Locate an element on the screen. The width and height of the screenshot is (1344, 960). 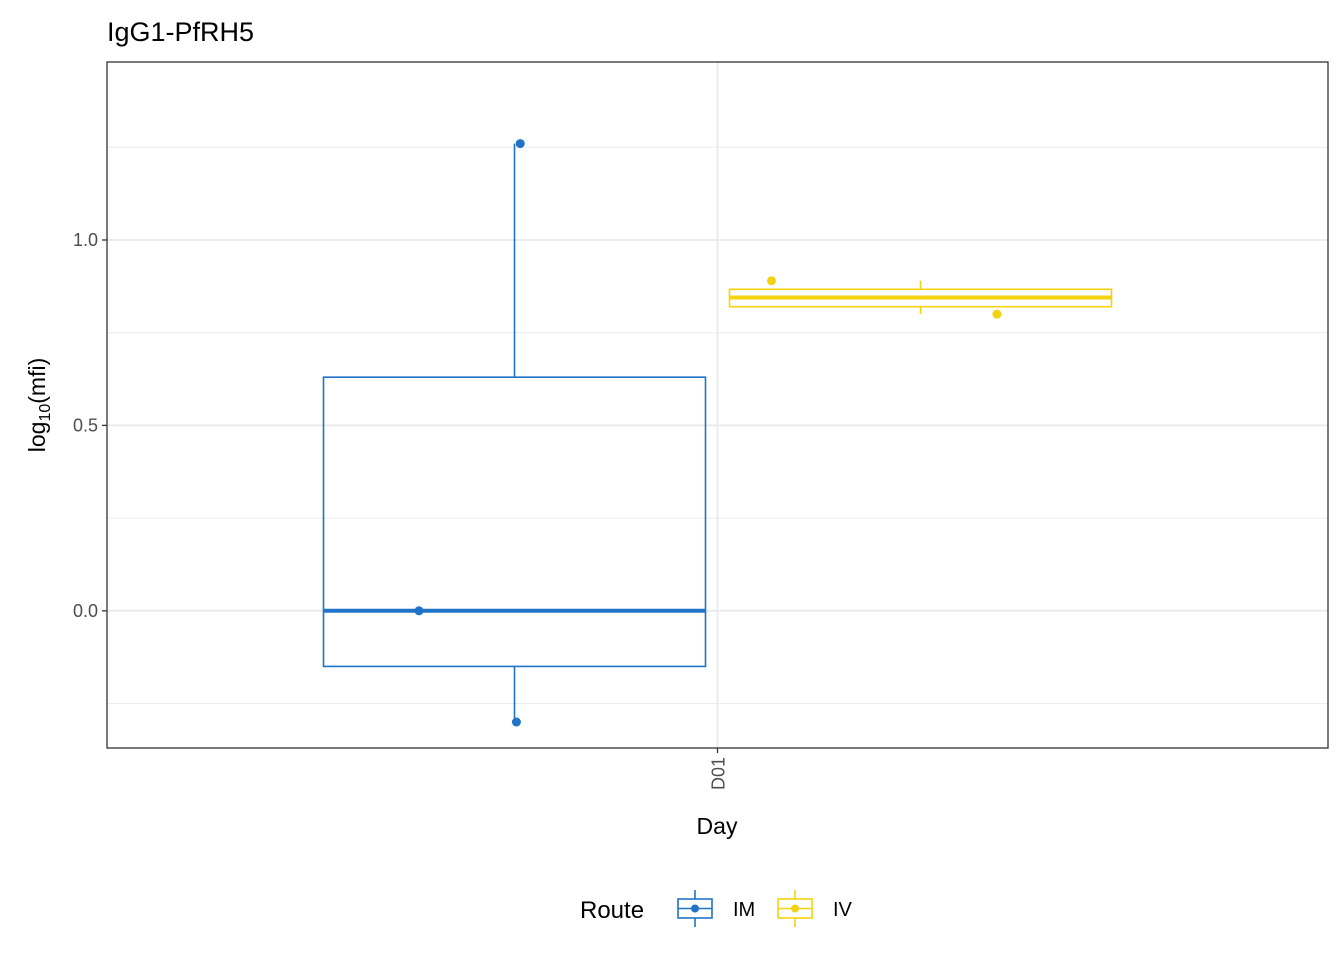
y-tick-label: 0.5 is located at coordinates (85, 425).